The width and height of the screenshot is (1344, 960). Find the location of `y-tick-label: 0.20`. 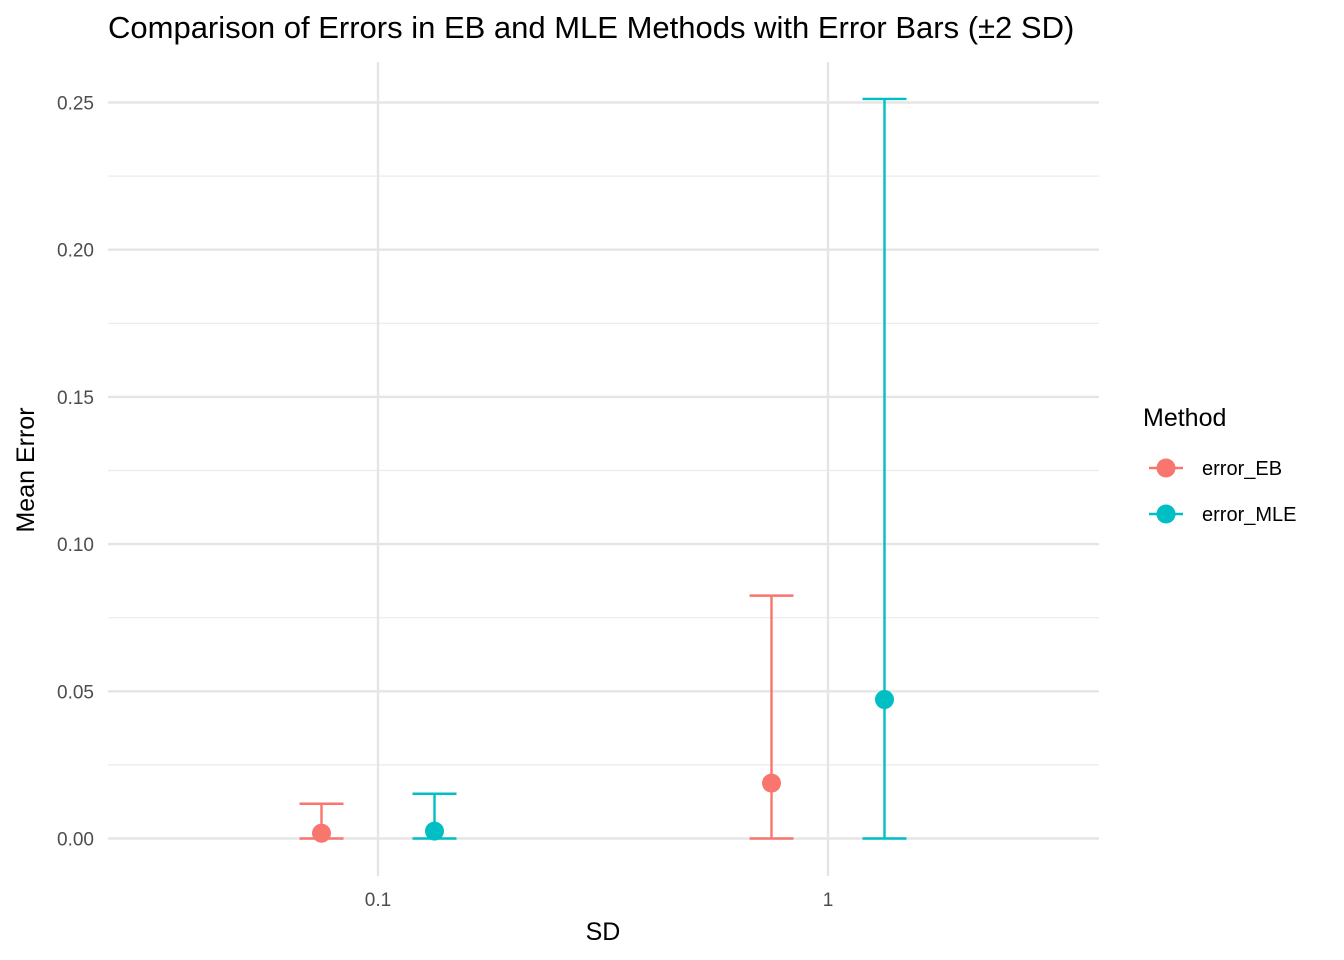

y-tick-label: 0.20 is located at coordinates (75, 251).